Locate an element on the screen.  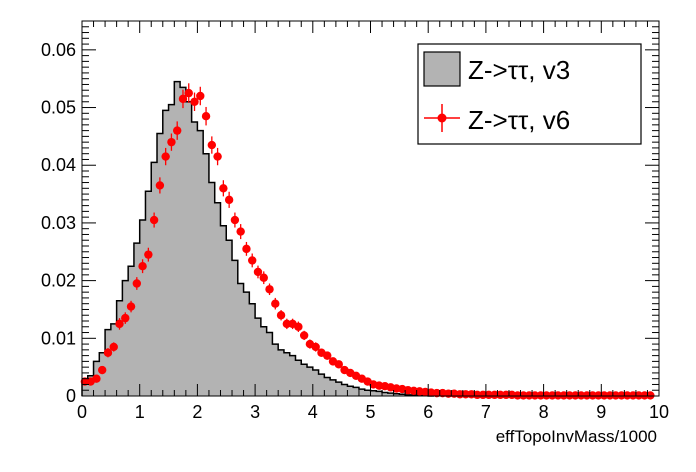
y-tick-label: 0.05 is located at coordinates (58, 108).